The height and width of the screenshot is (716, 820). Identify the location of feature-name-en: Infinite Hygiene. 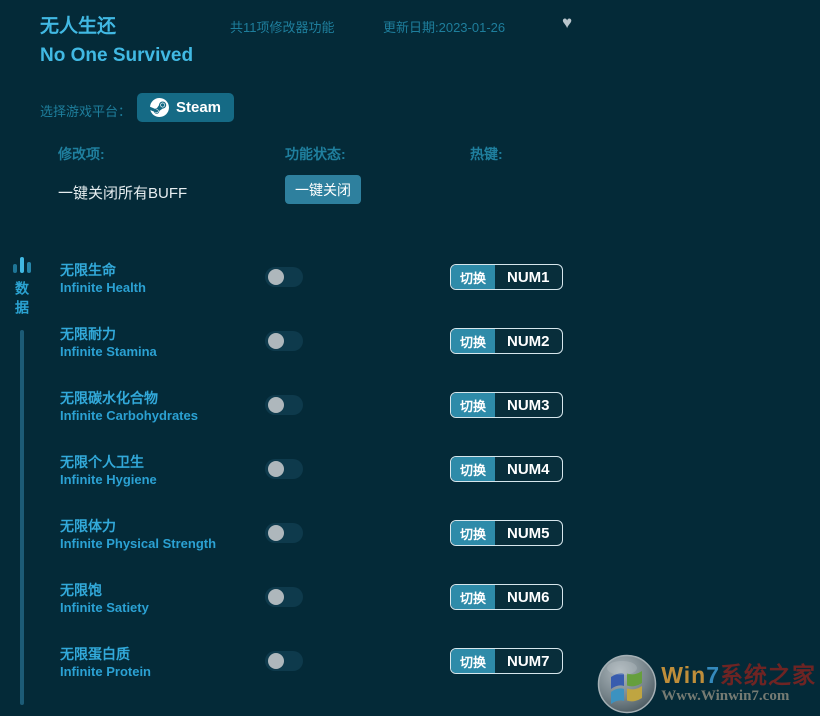
(108, 479).